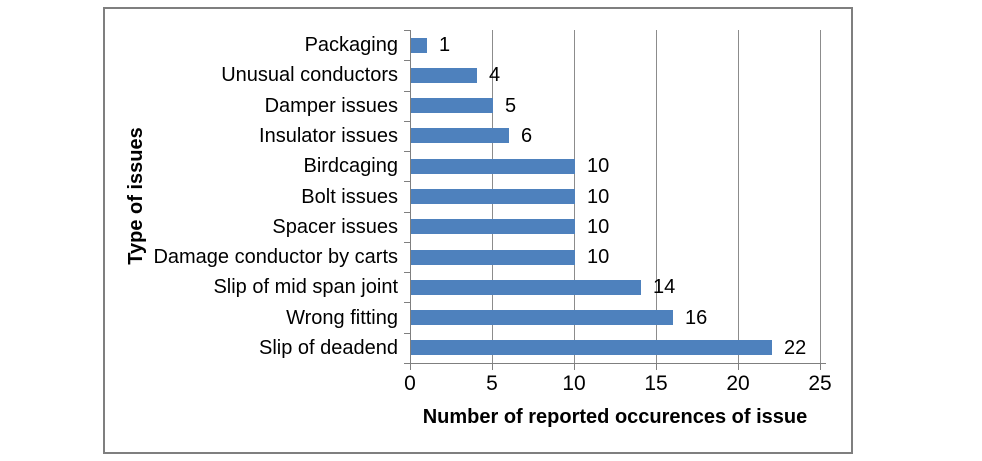 This screenshot has height=461, width=982. I want to click on x-tick-label: 0, so click(410, 383).